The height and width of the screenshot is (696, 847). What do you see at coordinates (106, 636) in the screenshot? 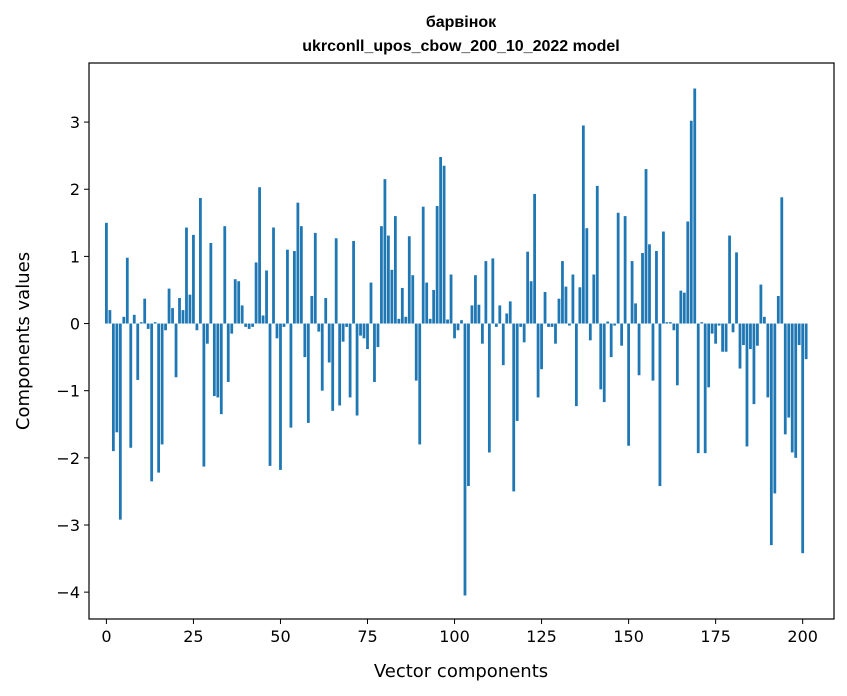
I see `x-tick-label-0: 0` at bounding box center [106, 636].